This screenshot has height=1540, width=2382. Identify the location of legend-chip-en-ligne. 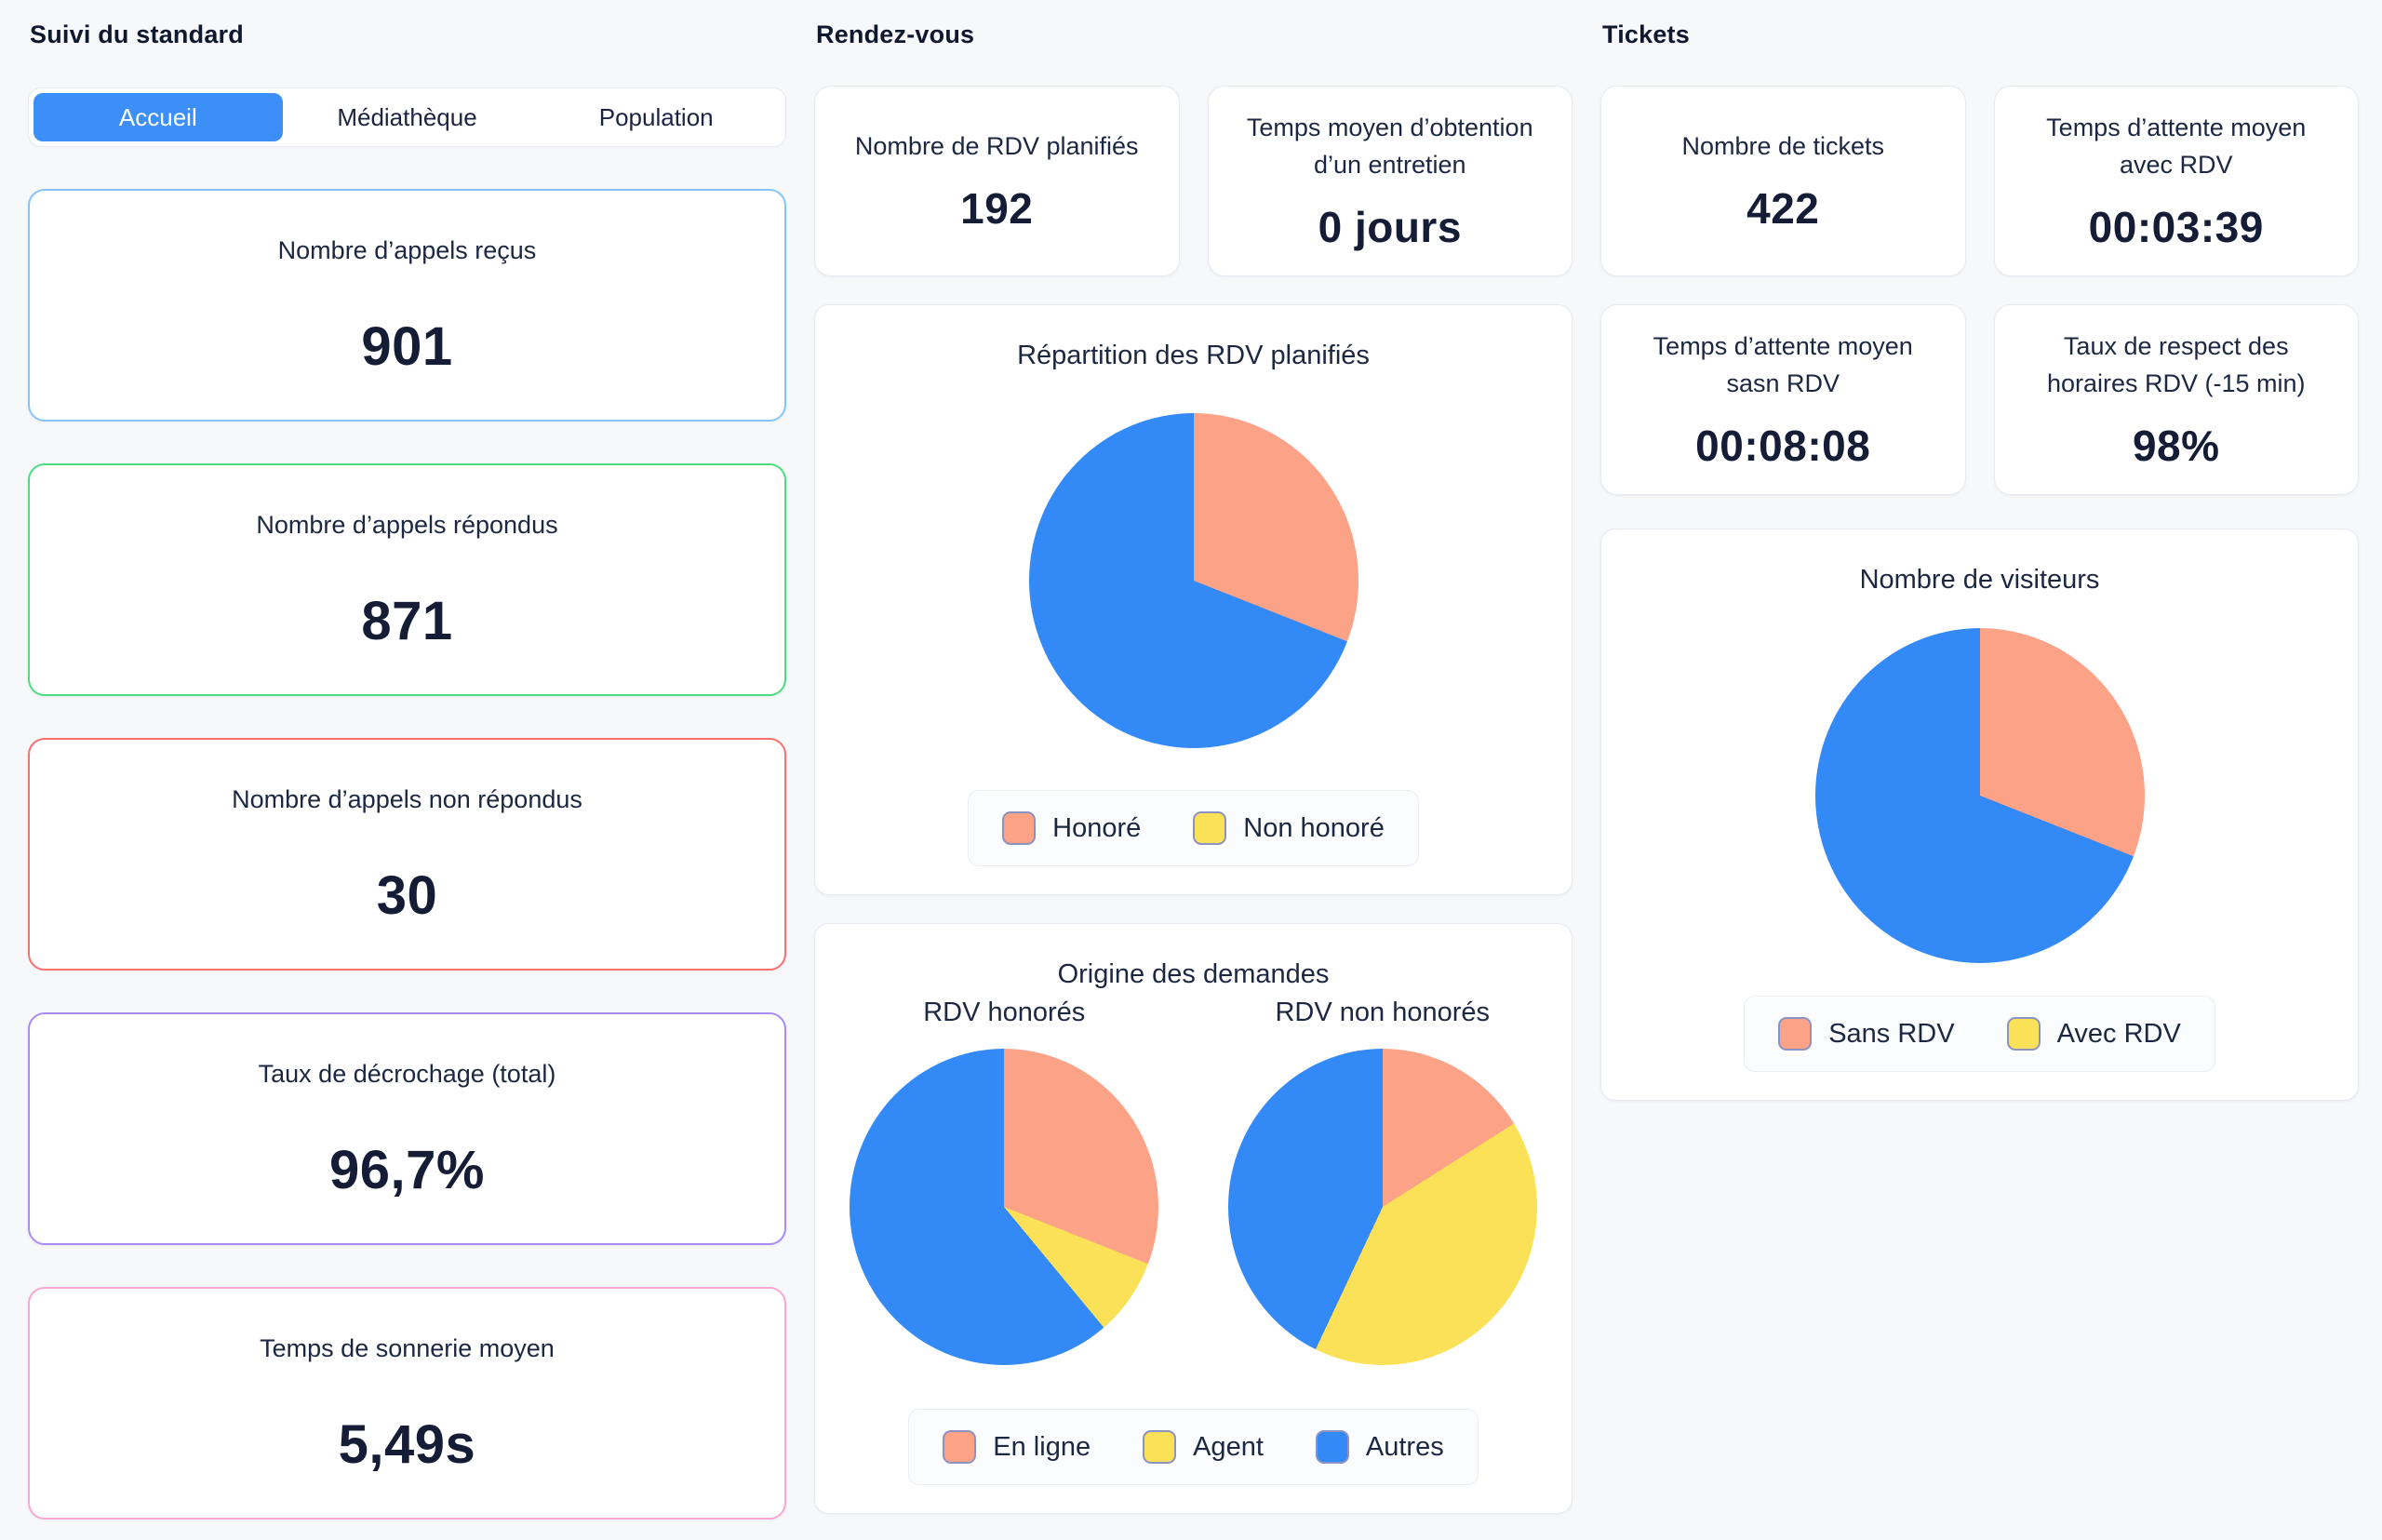
(960, 1447).